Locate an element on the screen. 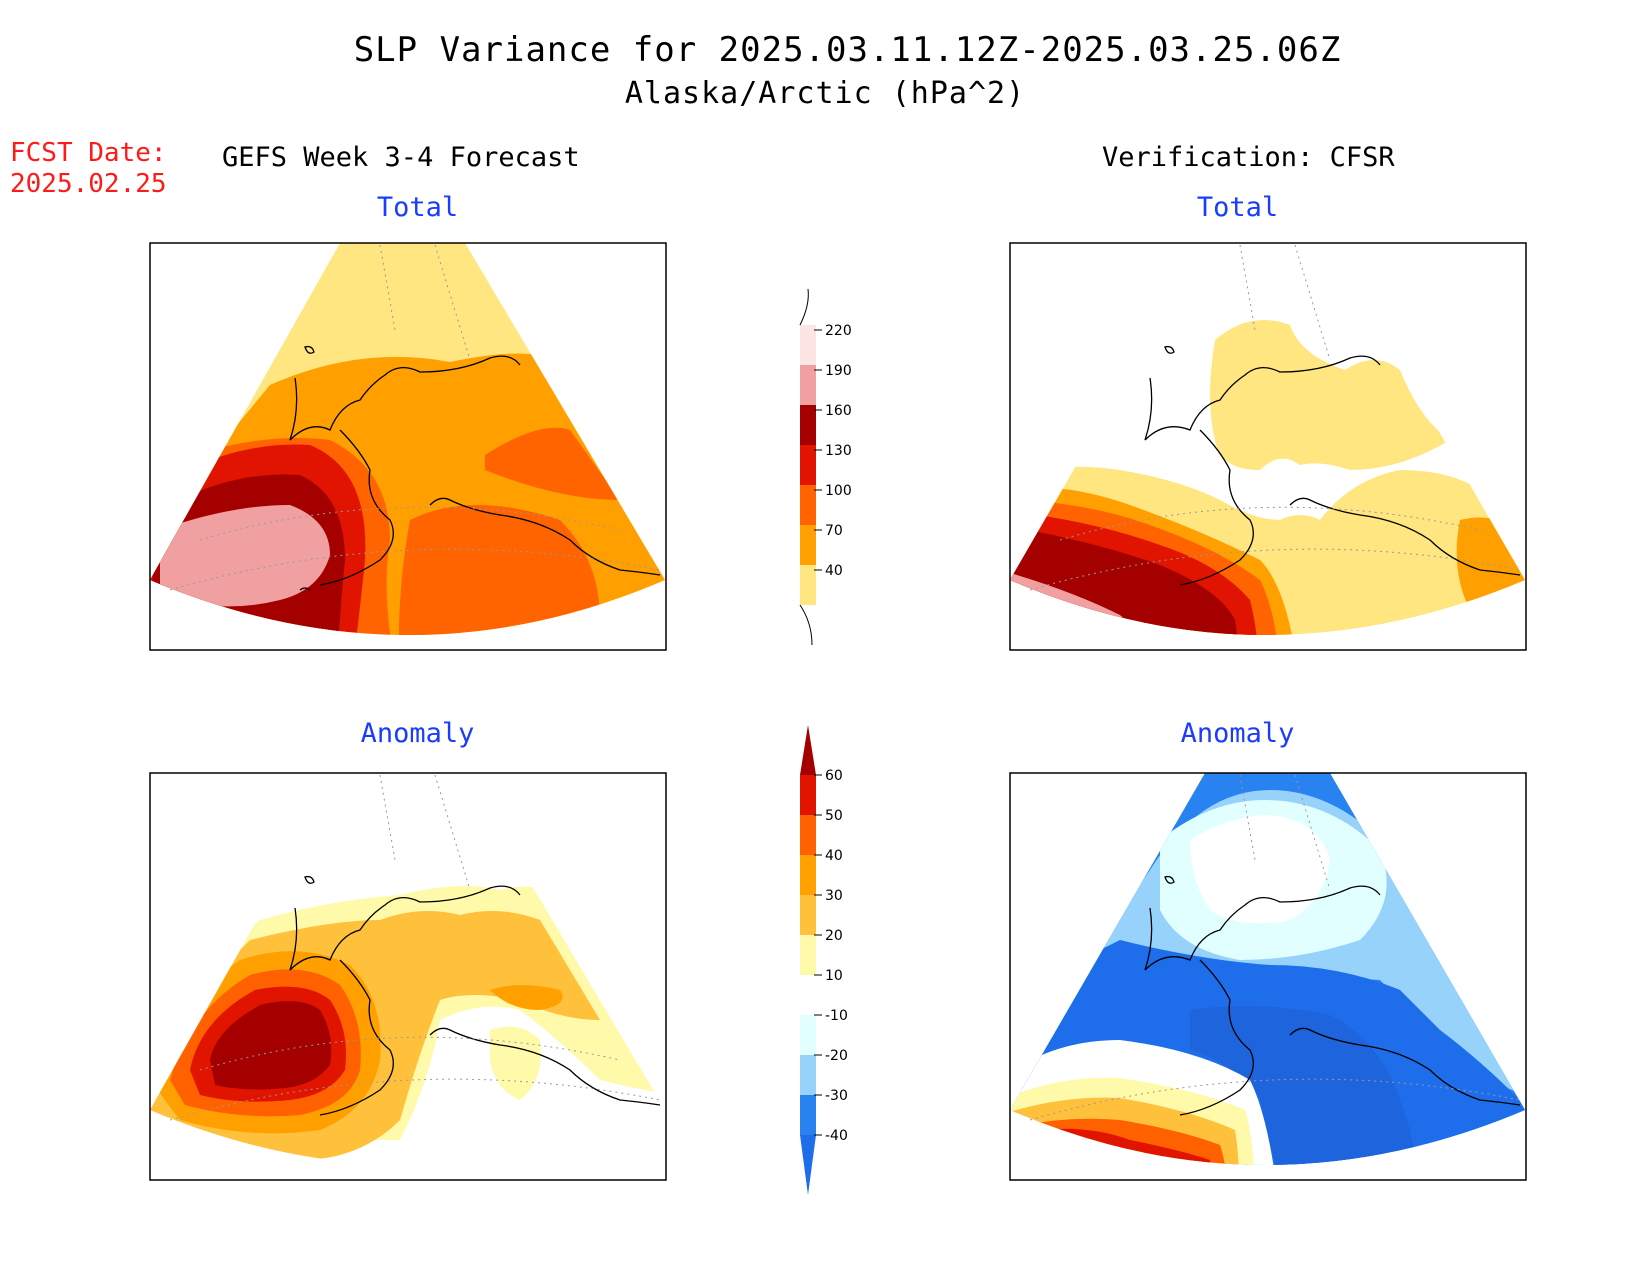 This screenshot has height=1275, width=1650. colorbar-total-tick-label: 160 is located at coordinates (838, 411).